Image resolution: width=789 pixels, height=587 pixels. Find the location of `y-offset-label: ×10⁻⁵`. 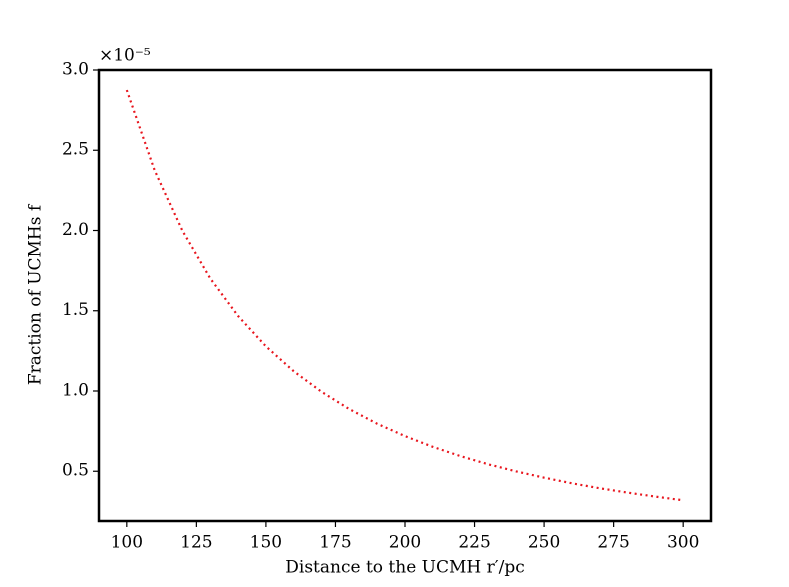

y-offset-label: ×10⁻⁵ is located at coordinates (125, 56).